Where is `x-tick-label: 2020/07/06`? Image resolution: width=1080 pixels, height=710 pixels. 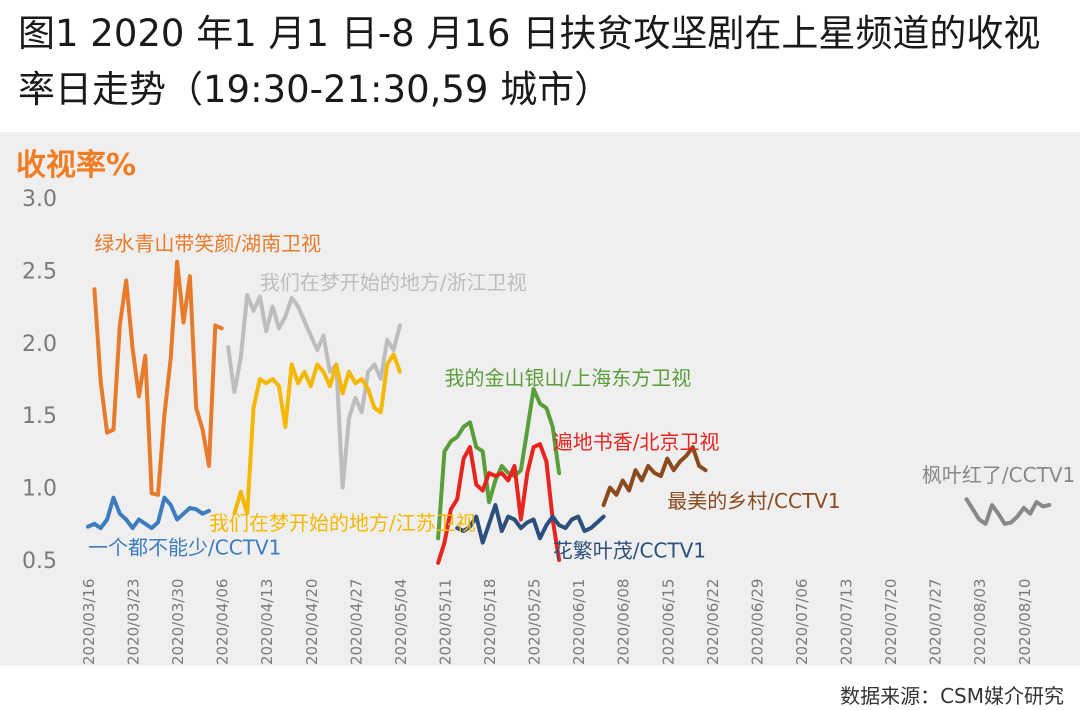 x-tick-label: 2020/07/06 is located at coordinates (802, 622).